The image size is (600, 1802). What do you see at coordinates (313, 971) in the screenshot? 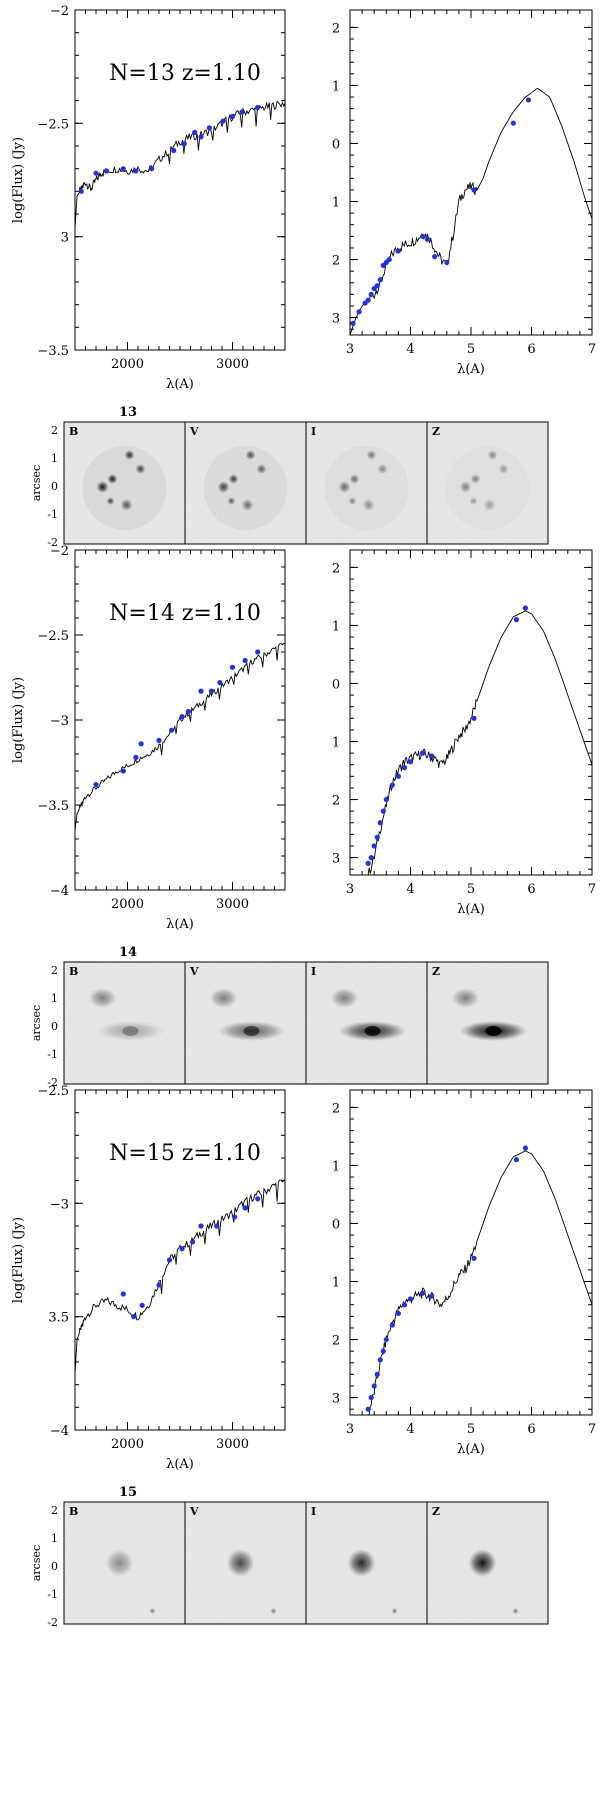
I see `stamp-band-label: I` at bounding box center [313, 971].